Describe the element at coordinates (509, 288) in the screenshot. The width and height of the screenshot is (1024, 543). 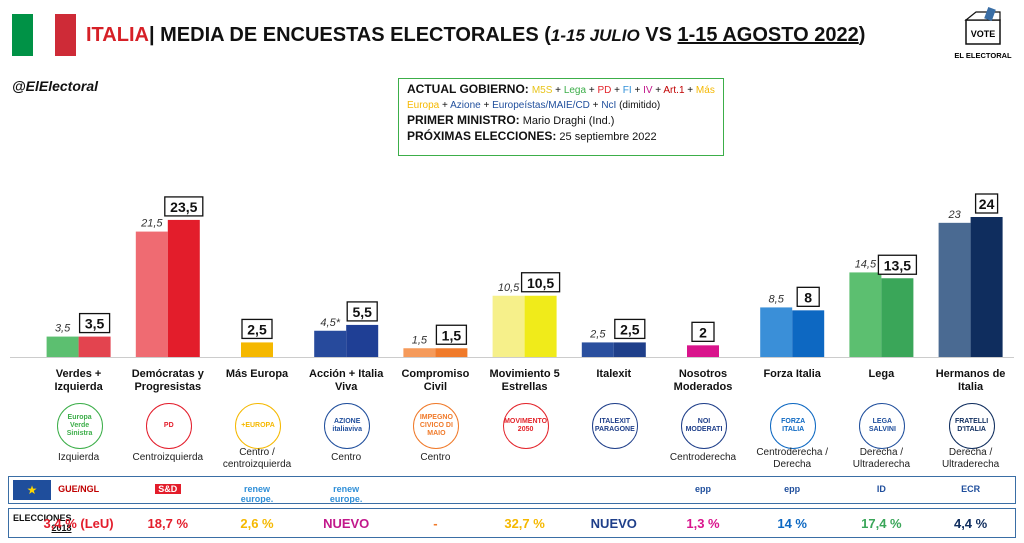
I see `label-prev: 10,5` at that location.